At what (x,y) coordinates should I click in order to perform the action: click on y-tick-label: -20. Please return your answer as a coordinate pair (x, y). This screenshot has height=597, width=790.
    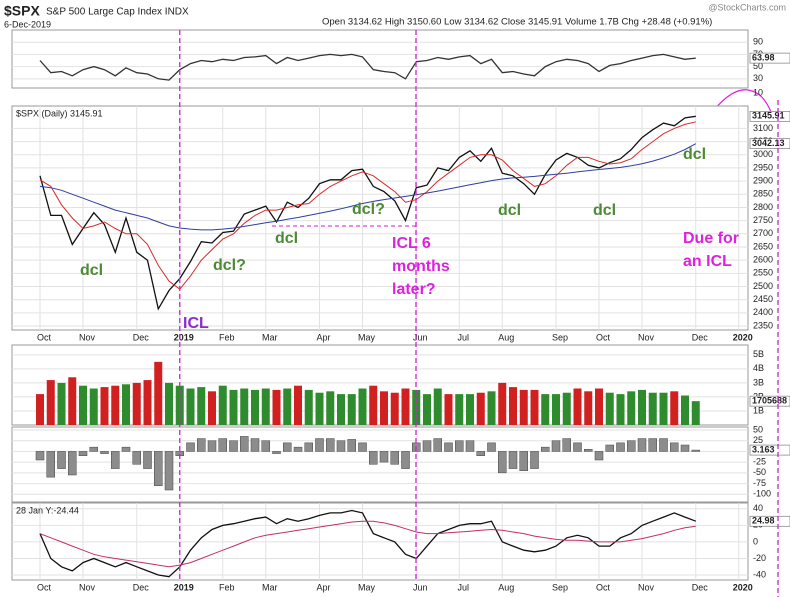
    Looking at the image, I should click on (759, 558).